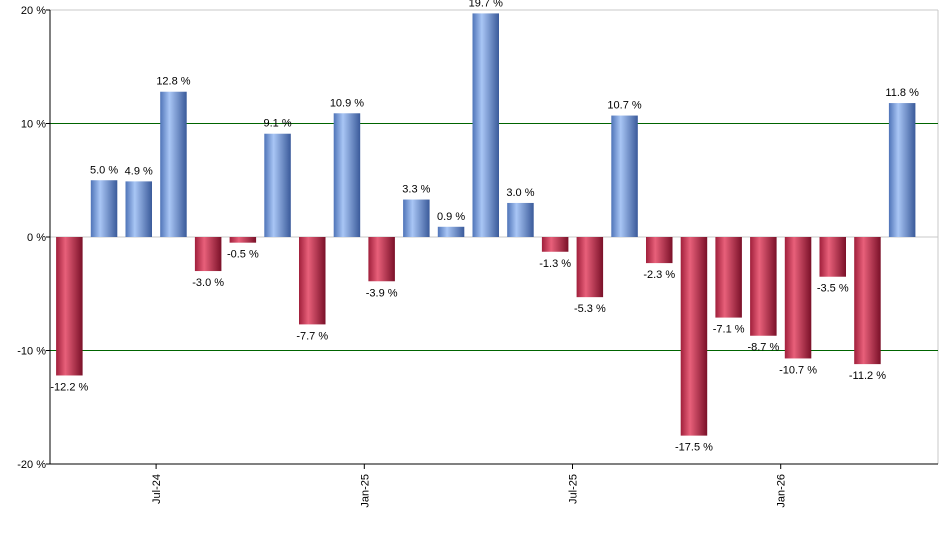 The image size is (940, 550). What do you see at coordinates (157, 489) in the screenshot?
I see `x-tick-label: Jul-24` at bounding box center [157, 489].